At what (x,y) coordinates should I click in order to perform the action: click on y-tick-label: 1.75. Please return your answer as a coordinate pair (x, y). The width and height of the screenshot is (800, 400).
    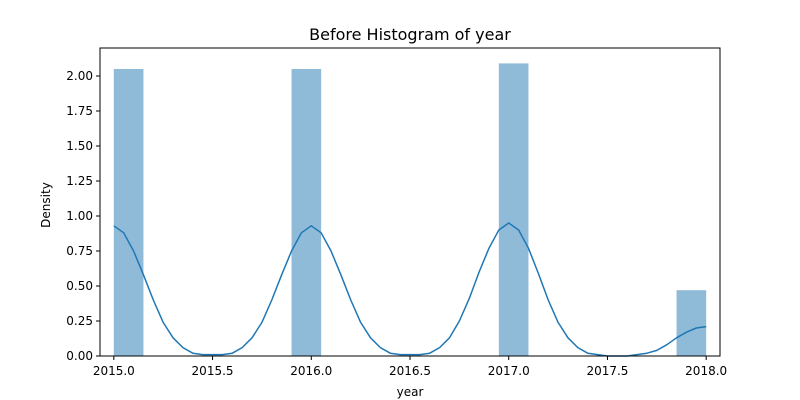
    Looking at the image, I should click on (79, 111).